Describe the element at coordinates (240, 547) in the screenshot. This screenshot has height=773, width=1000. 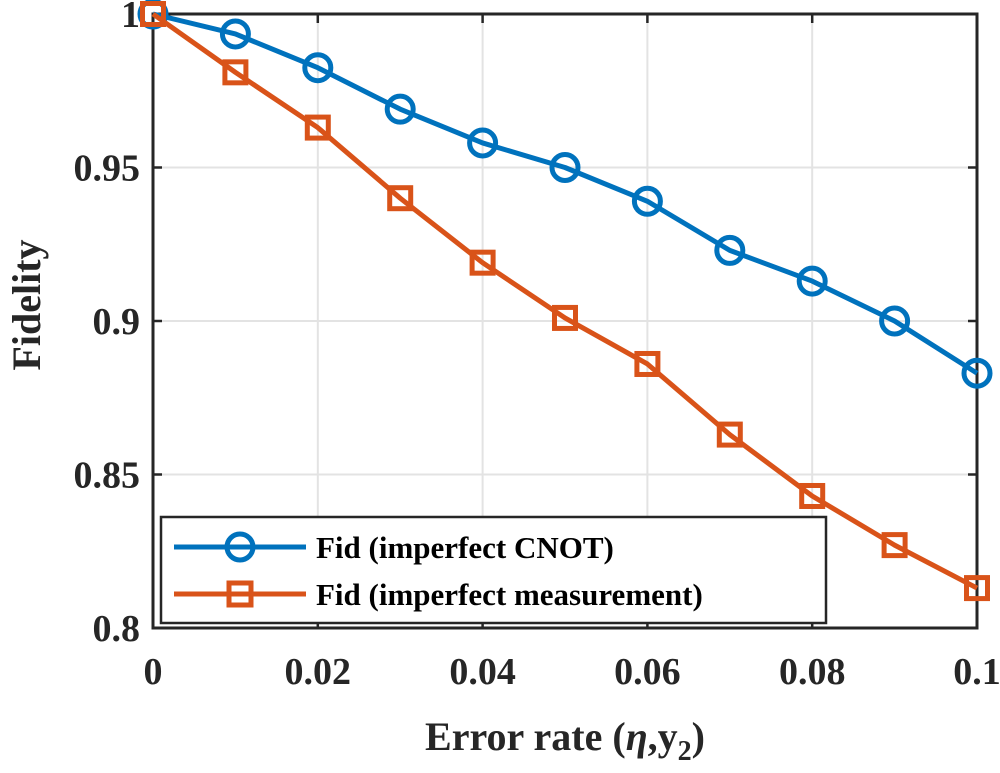
I see `legend-marker-circle-icon` at that location.